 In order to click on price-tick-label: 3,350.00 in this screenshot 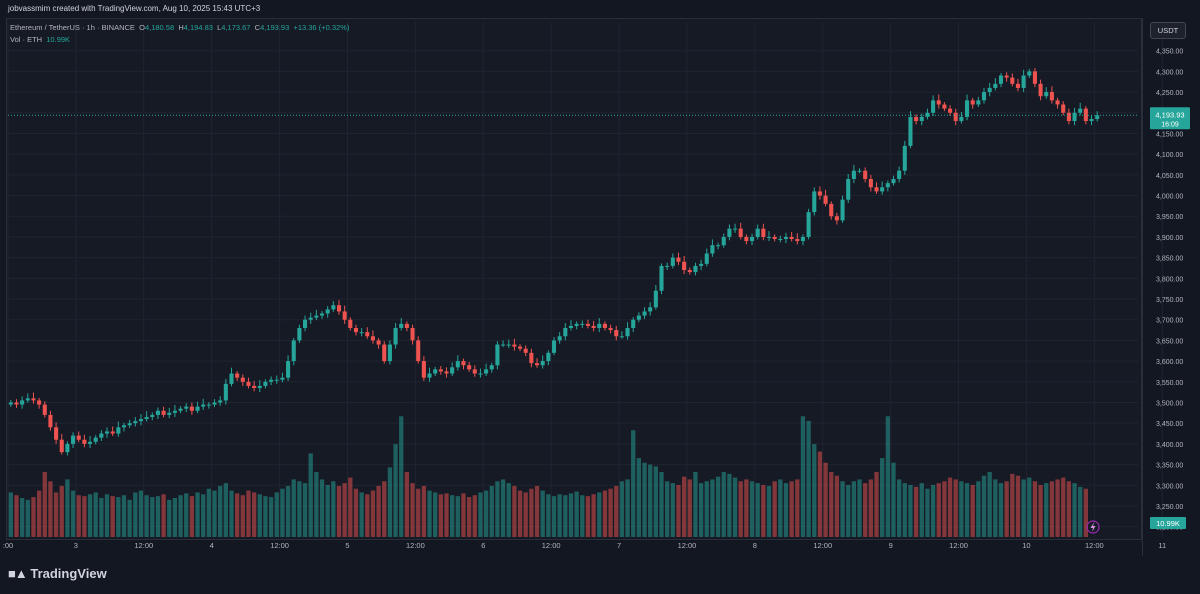, I will do `click(1169, 466)`.